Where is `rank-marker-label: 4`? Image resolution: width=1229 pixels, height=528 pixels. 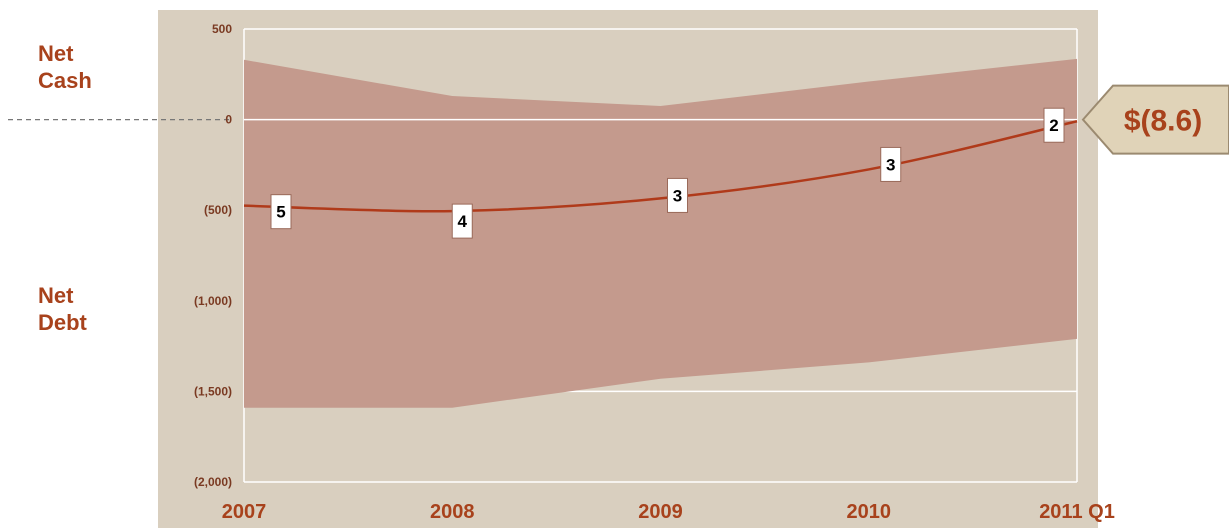
rank-marker-label: 4 is located at coordinates (463, 221).